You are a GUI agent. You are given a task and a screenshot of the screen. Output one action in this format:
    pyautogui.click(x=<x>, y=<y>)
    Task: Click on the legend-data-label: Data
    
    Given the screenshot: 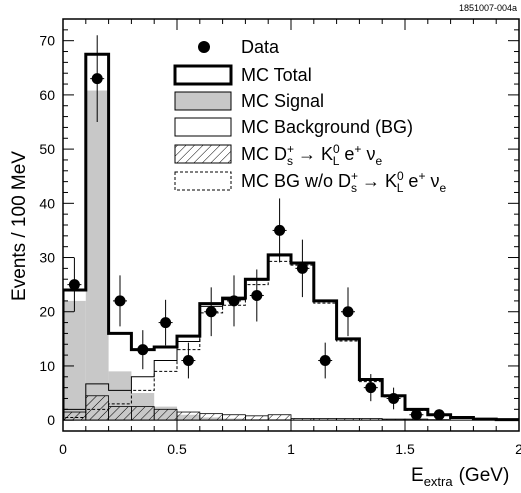 What is the action you would take?
    pyautogui.click(x=260, y=47)
    